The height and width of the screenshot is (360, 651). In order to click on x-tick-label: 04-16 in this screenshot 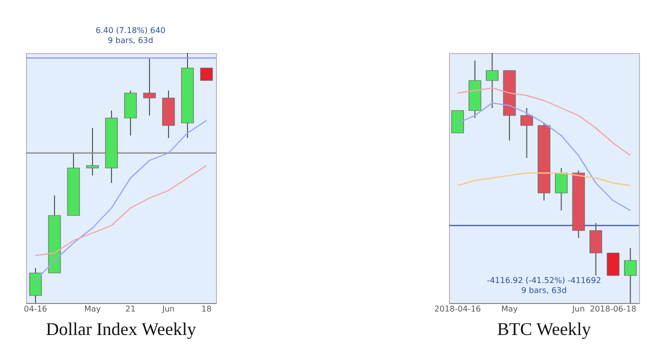, I will do `click(36, 309)`.